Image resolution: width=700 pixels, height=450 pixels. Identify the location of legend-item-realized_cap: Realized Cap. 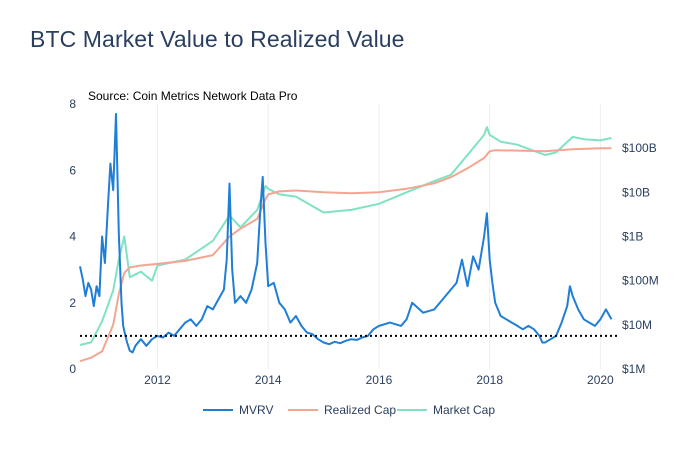
(342, 410).